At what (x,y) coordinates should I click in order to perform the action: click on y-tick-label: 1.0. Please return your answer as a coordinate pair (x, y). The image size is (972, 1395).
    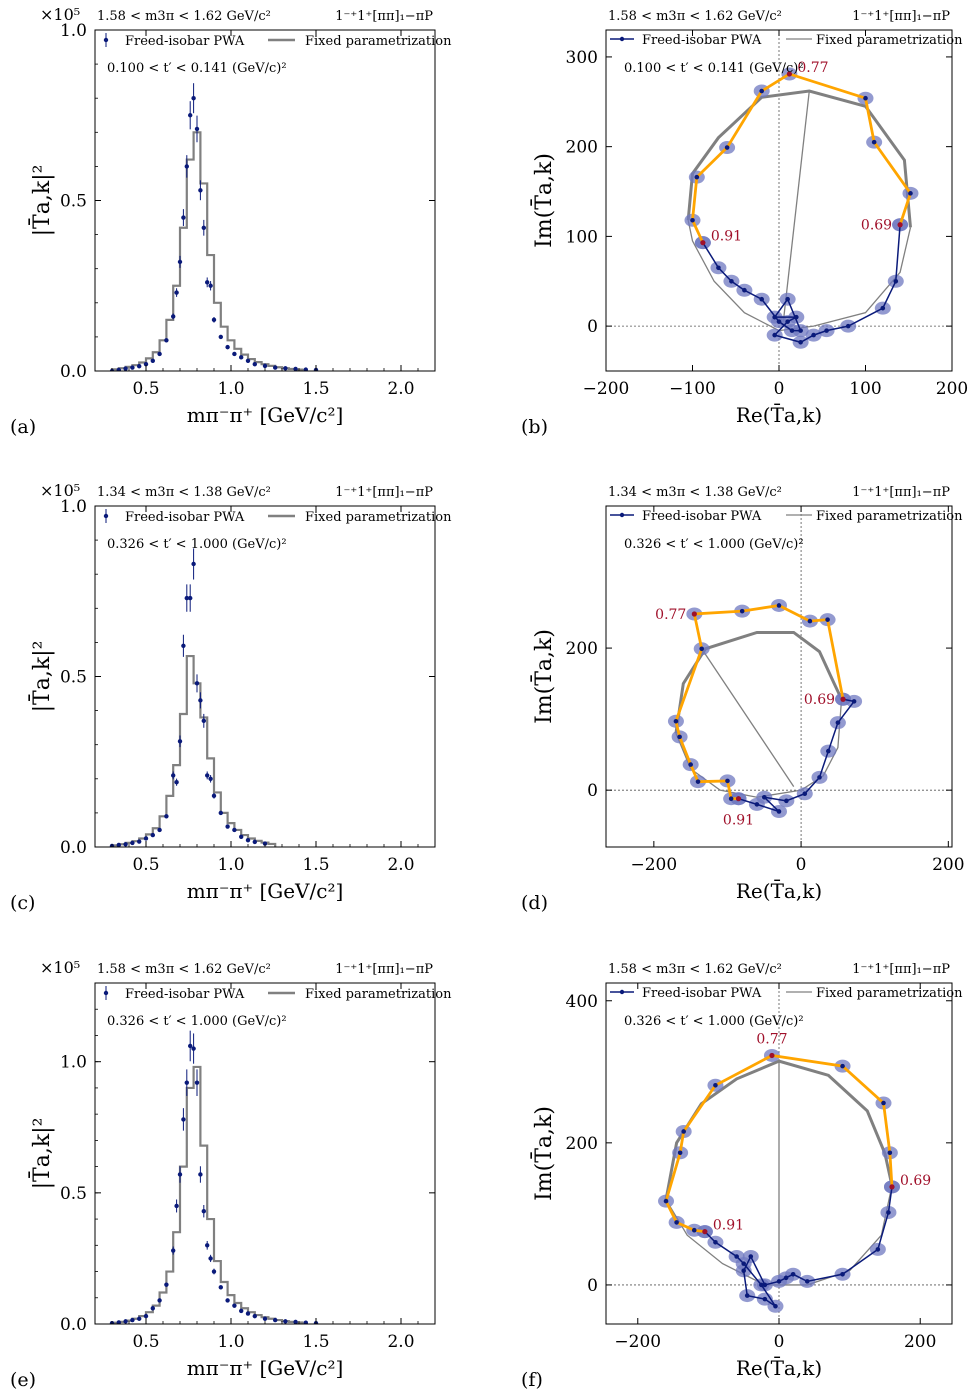
    Looking at the image, I should click on (73, 507).